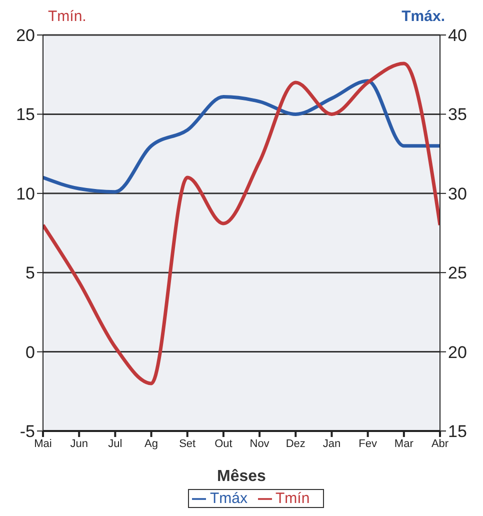 This screenshot has height=516, width=483. What do you see at coordinates (67, 16) in the screenshot?
I see `y-axis-title: Tmín.` at bounding box center [67, 16].